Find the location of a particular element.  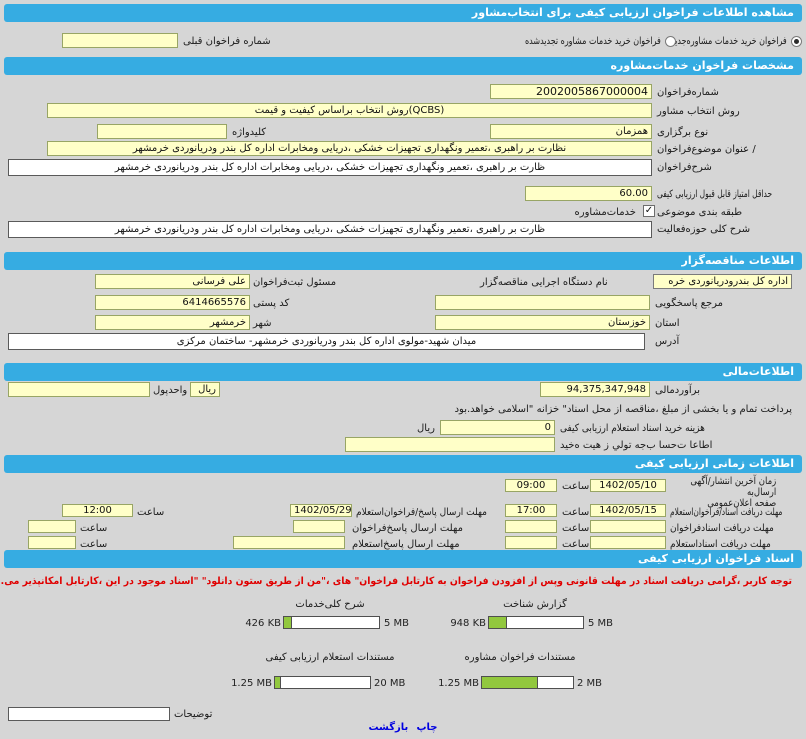

call-description-label: شرح‌فراخوان is located at coordinates (684, 167).